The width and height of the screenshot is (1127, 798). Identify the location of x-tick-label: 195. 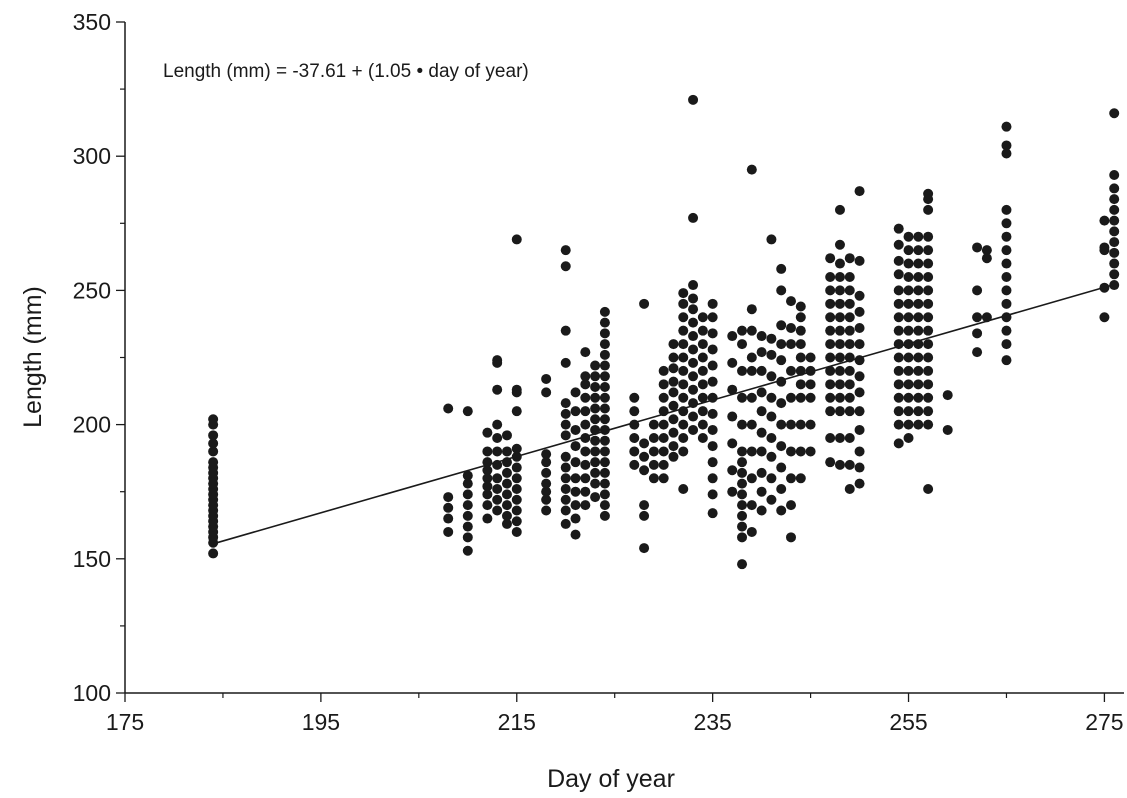
(321, 722).